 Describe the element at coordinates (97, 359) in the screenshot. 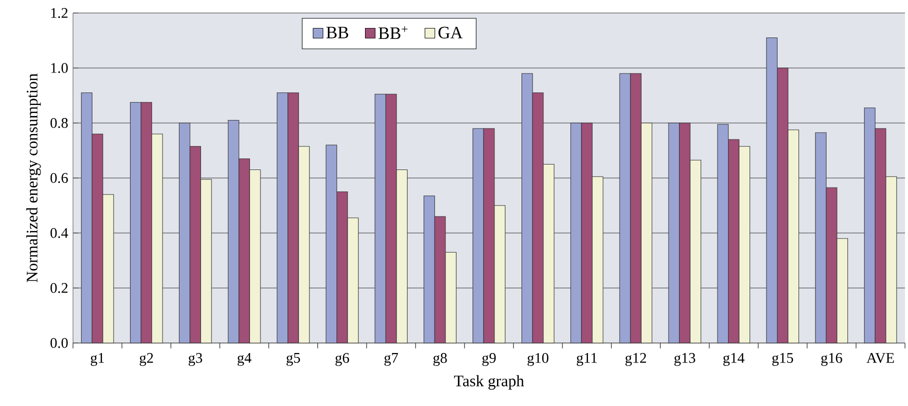

I see `x-tick-label: g1` at that location.